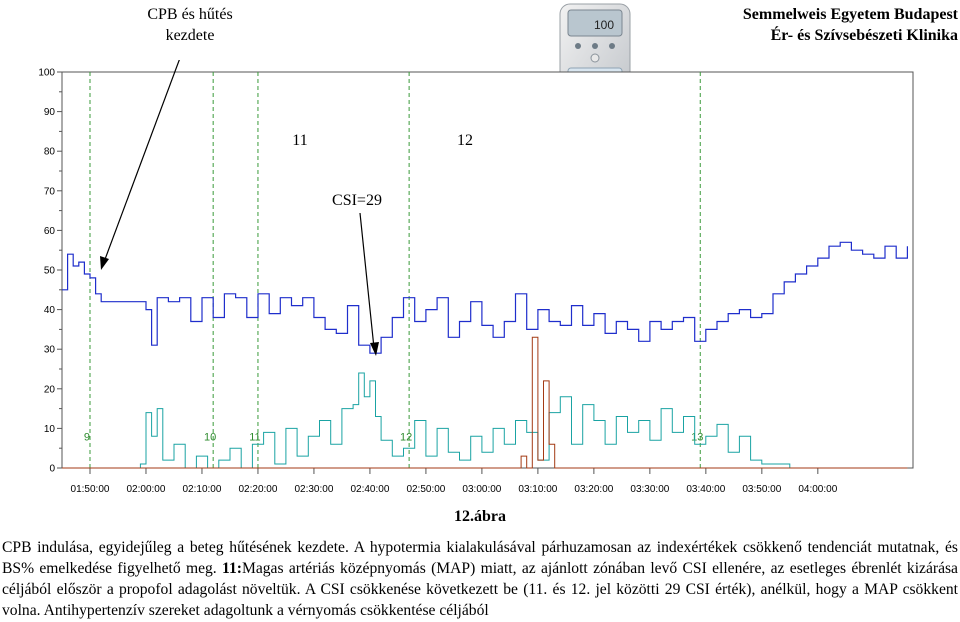  I want to click on x-tick-label: 01:50:00, so click(90, 489).